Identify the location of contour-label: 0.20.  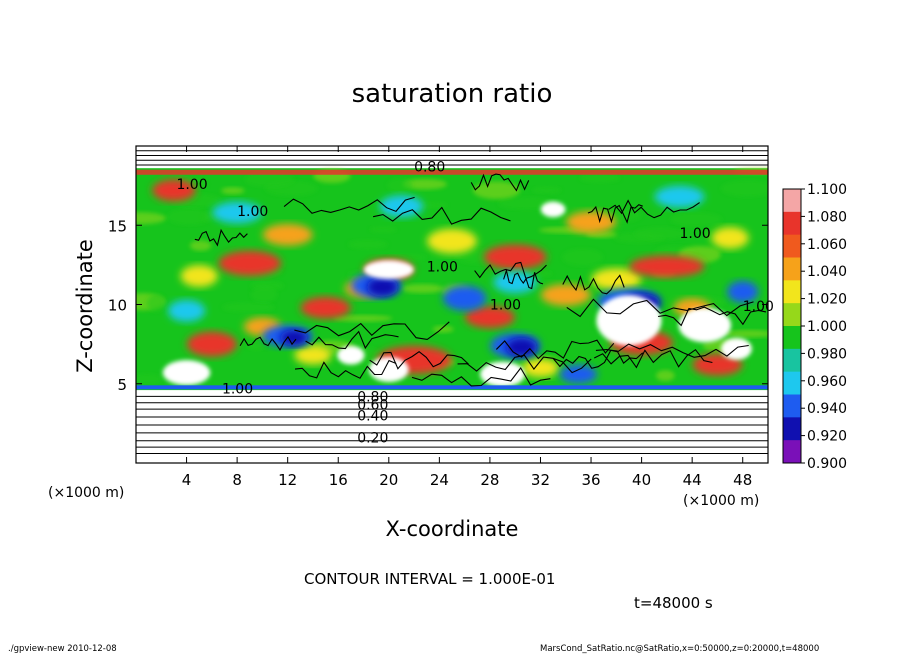
(372, 439).